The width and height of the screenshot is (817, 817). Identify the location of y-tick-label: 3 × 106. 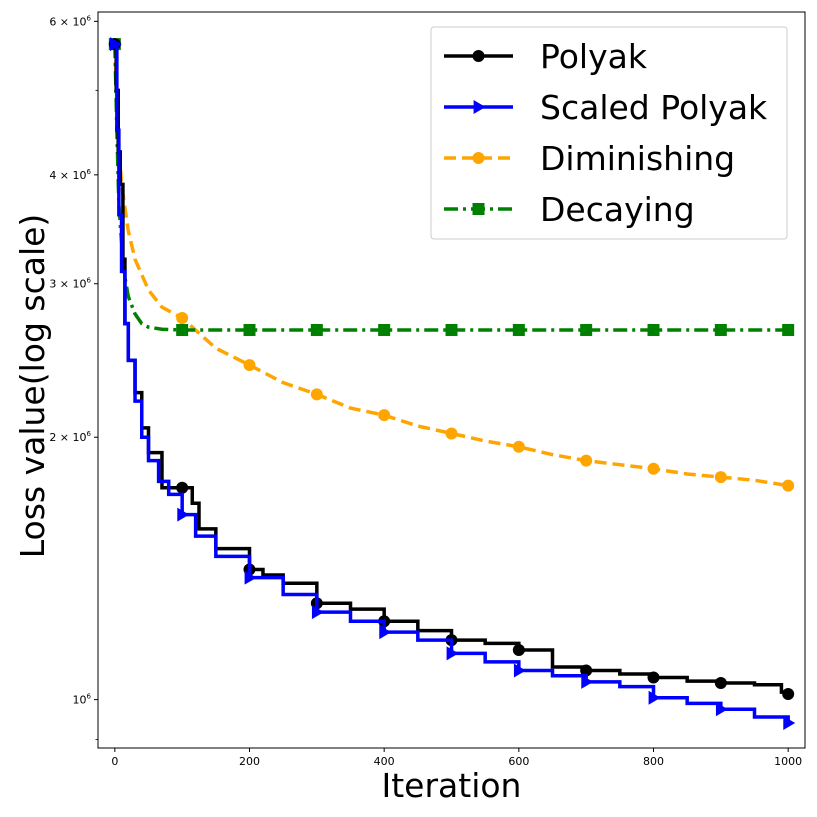
(70, 284).